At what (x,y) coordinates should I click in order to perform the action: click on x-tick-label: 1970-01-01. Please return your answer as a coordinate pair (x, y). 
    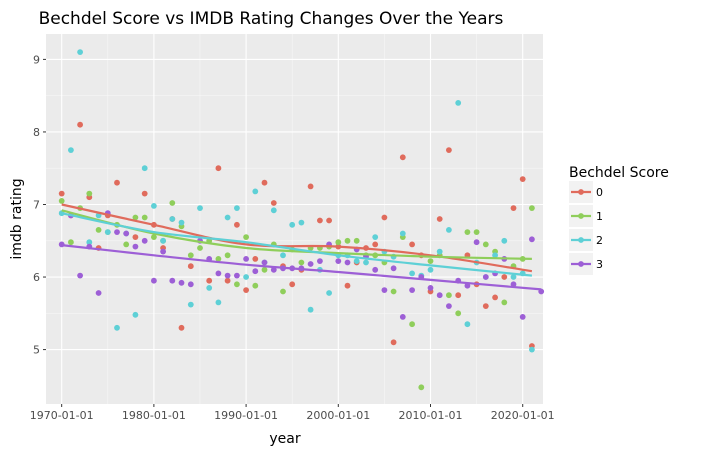
    Looking at the image, I should click on (62, 415).